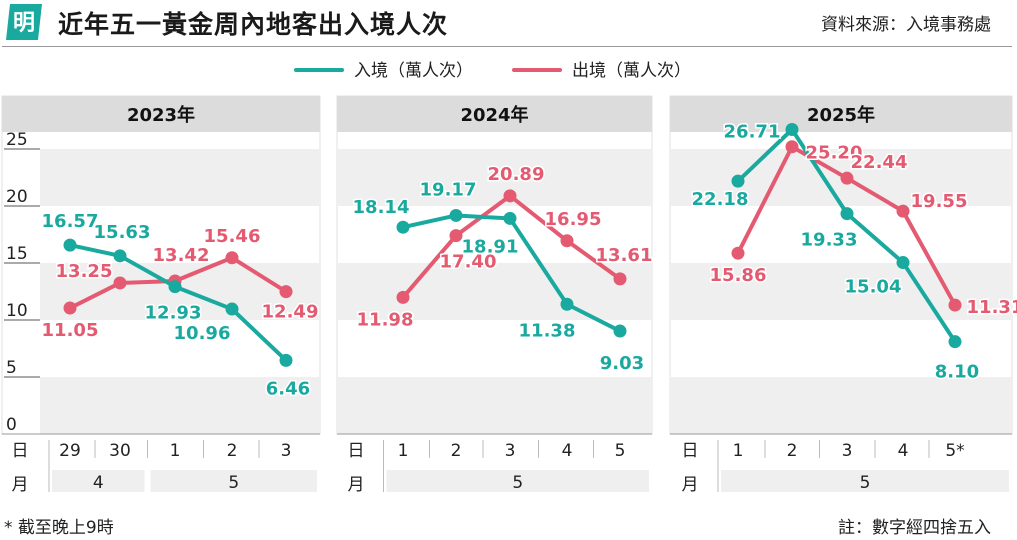  I want to click on footnote-asterisk: * 截至晚上9時, so click(59, 528).